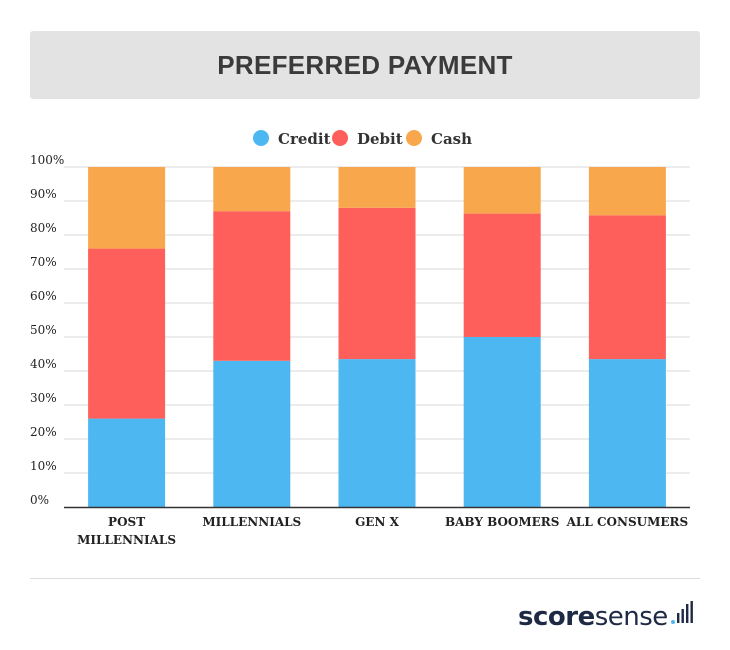  What do you see at coordinates (43, 194) in the screenshot?
I see `y-tick-label: 90%` at bounding box center [43, 194].